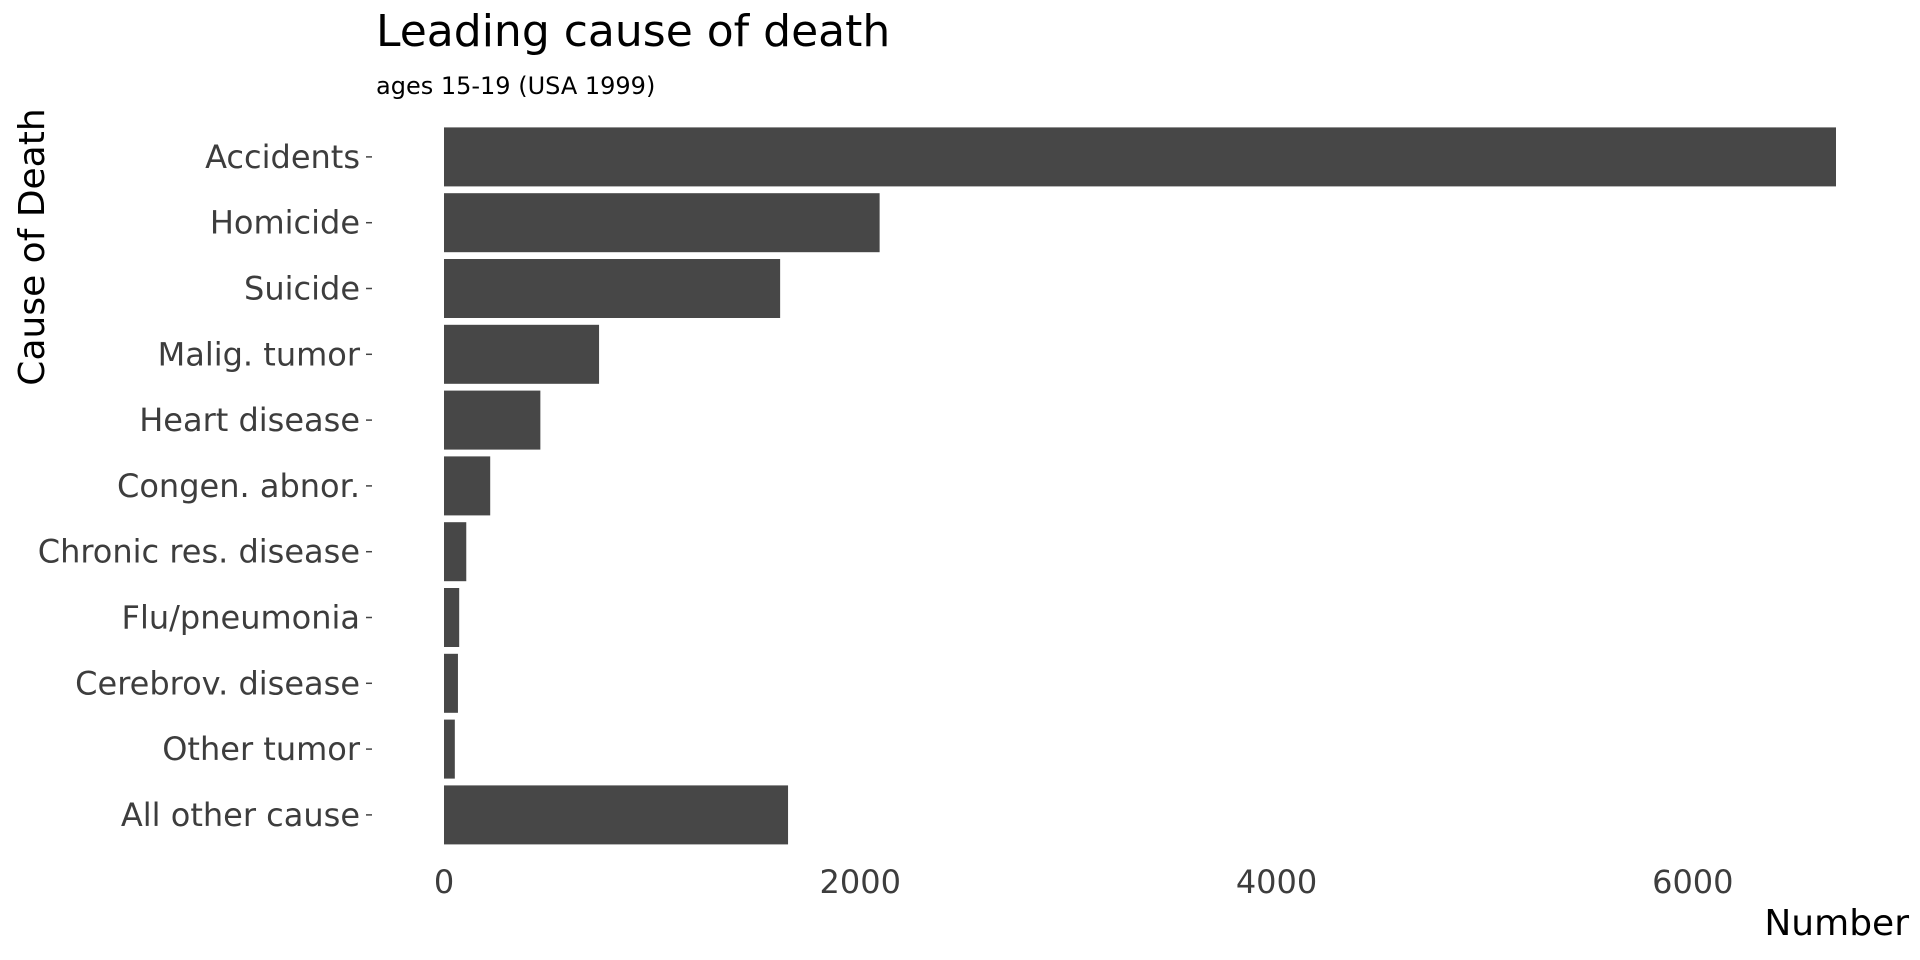 Image resolution: width=1920 pixels, height=960 pixels. What do you see at coordinates (217, 683) in the screenshot?
I see `y-tick-label: Cerebrov. disease` at bounding box center [217, 683].